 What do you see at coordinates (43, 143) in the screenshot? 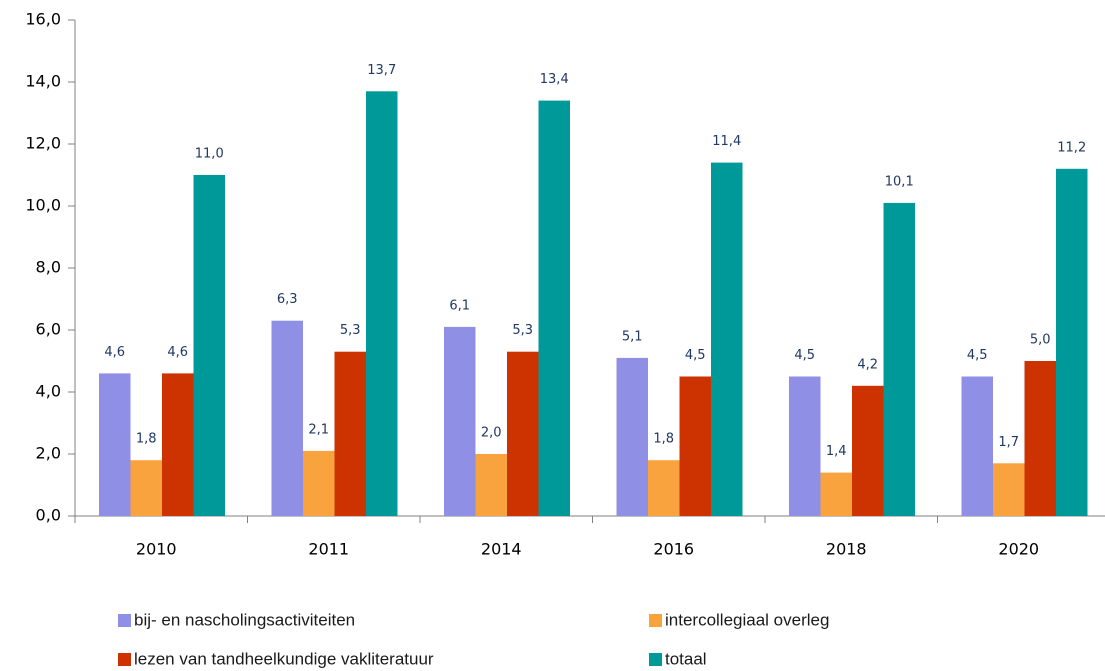
I see `y-tick-label: 12,0` at bounding box center [43, 143].